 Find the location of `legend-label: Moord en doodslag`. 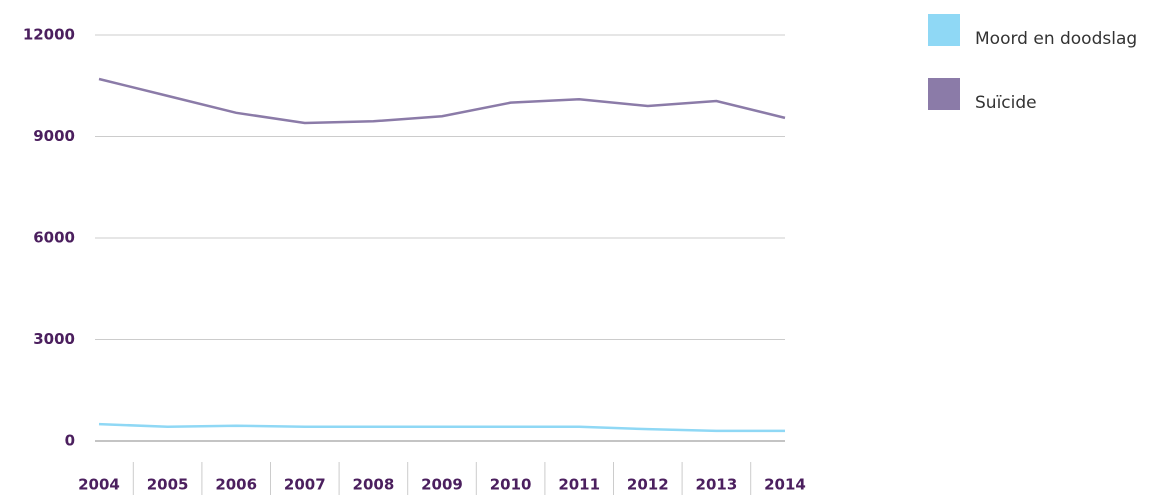

legend-label: Moord en doodslag is located at coordinates (1056, 39).